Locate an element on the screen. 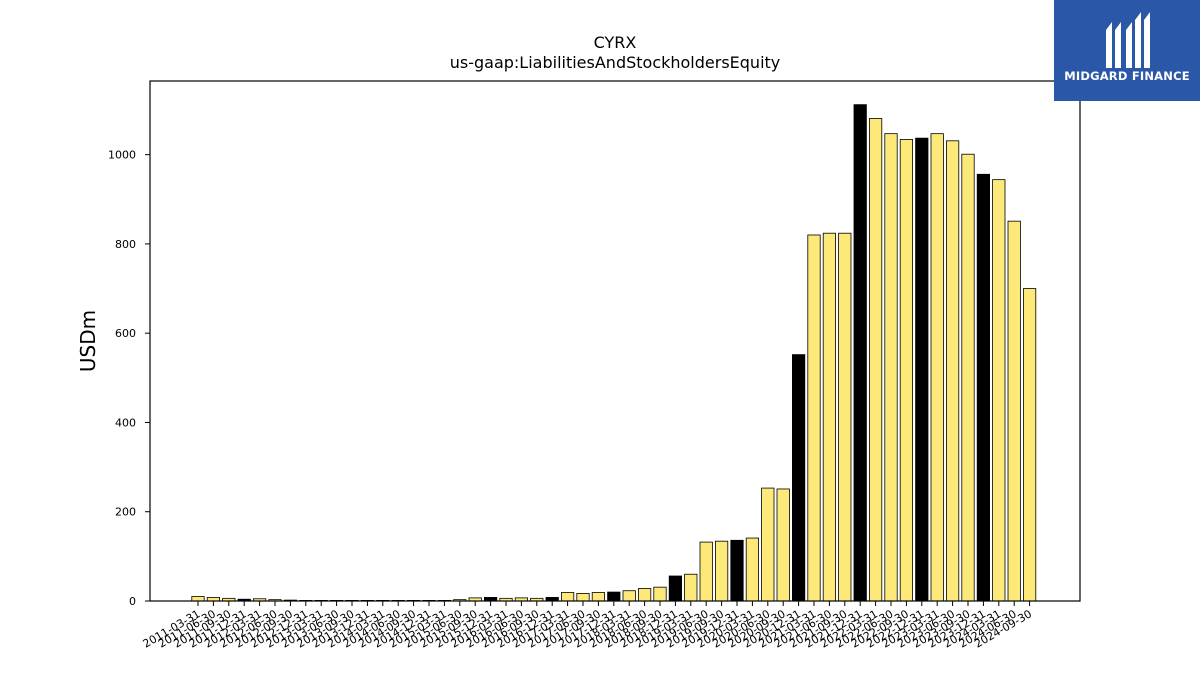 This screenshot has height=675, width=1200. midgard-finance-logo: MIDGARD FINANCE is located at coordinates (1127, 50).